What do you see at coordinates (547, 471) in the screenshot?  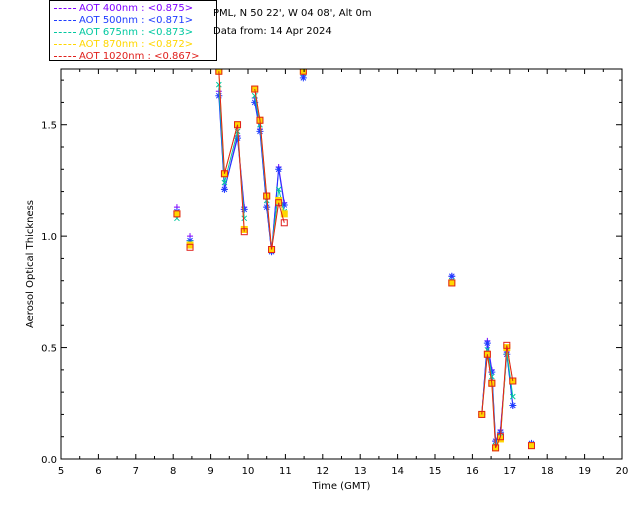 I see `x-tick-label: 18` at bounding box center [547, 471].